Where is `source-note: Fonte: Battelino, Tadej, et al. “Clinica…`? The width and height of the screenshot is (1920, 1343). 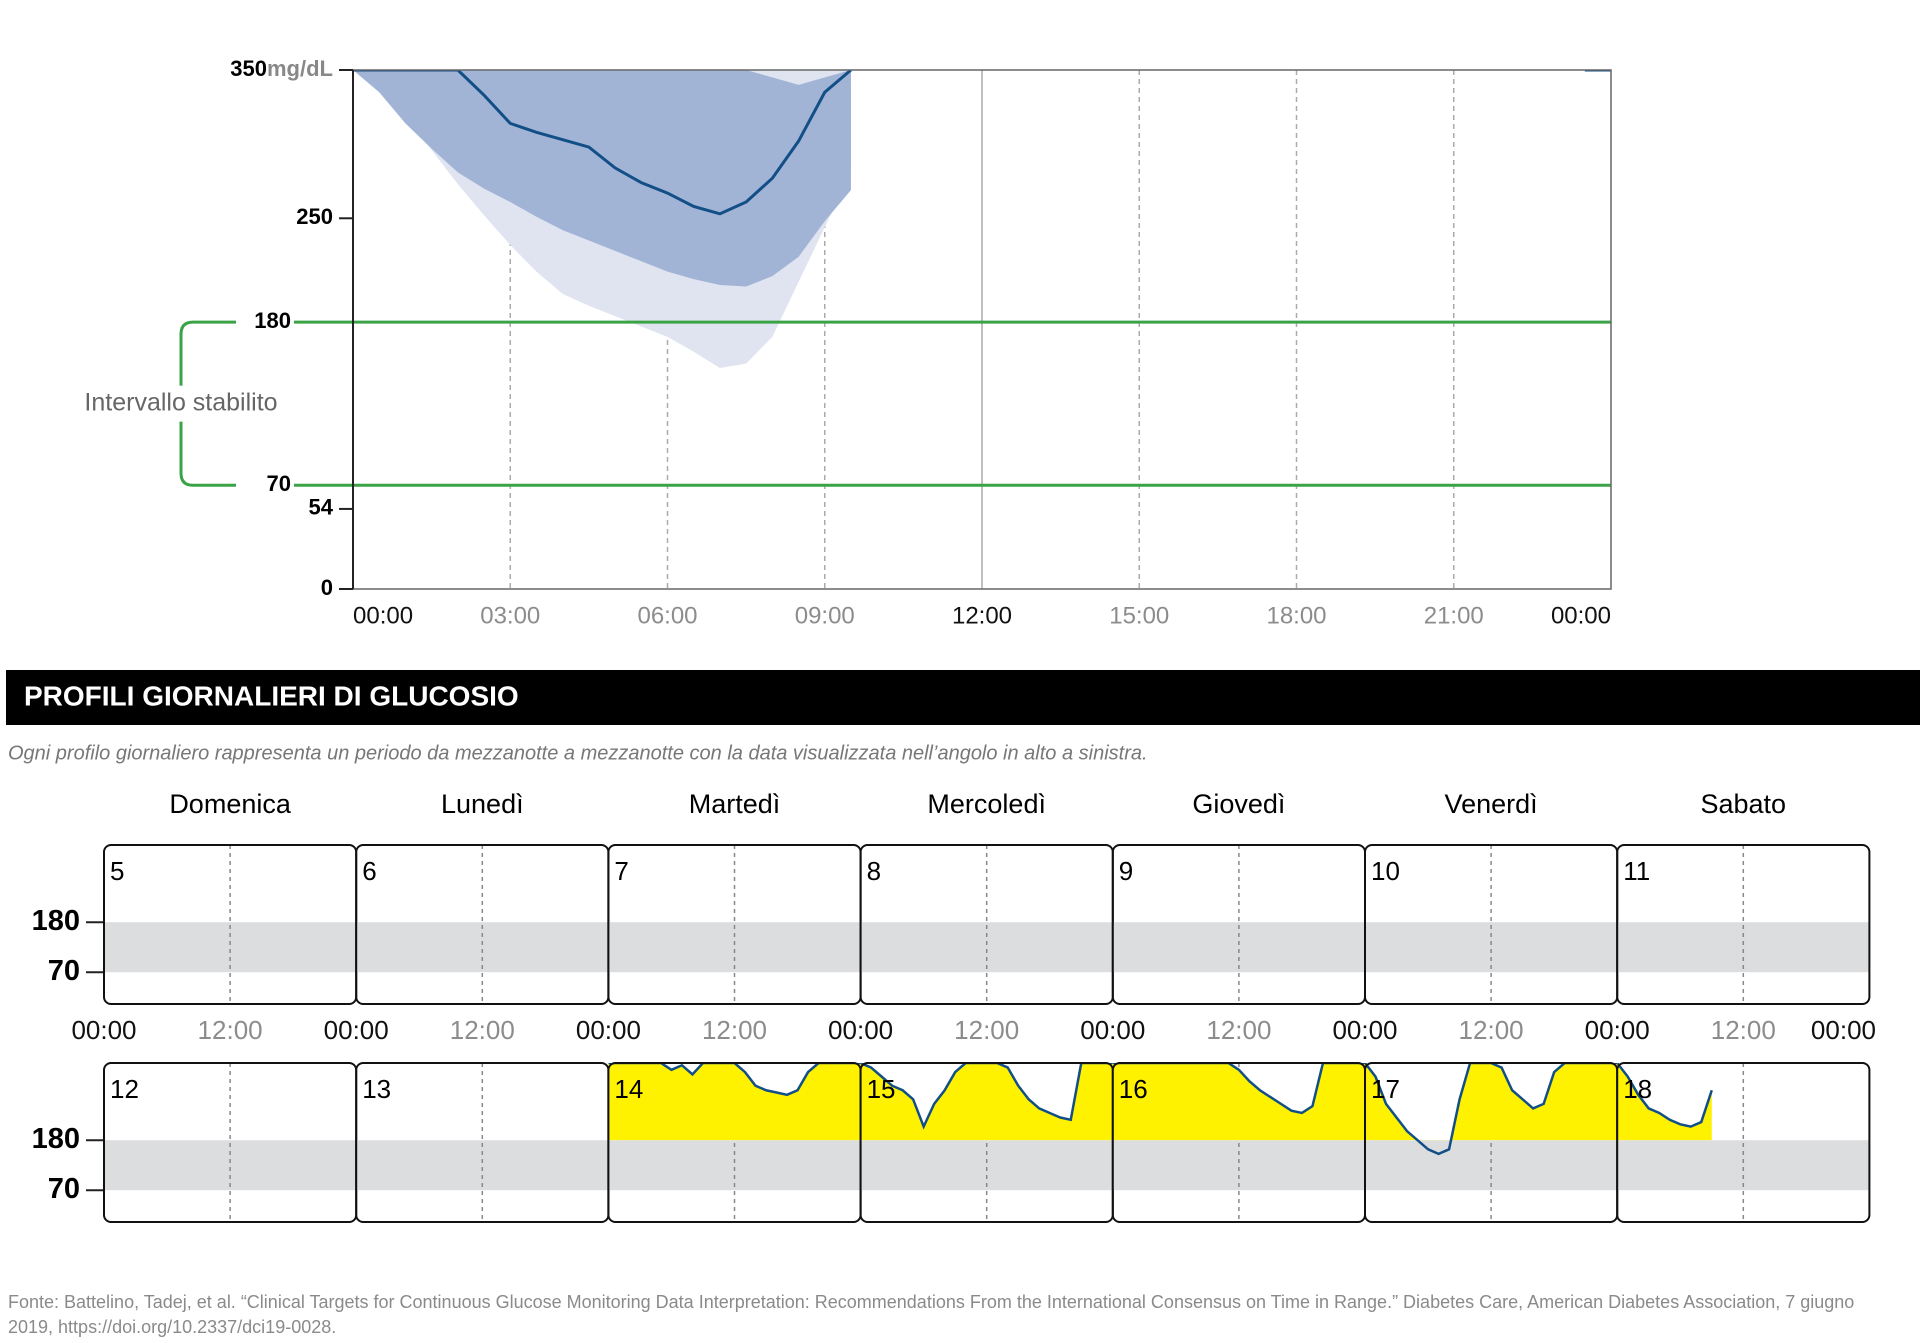
source-note: Fonte: Battelino, Tadej, et al. “Clinica… is located at coordinates (931, 1314).